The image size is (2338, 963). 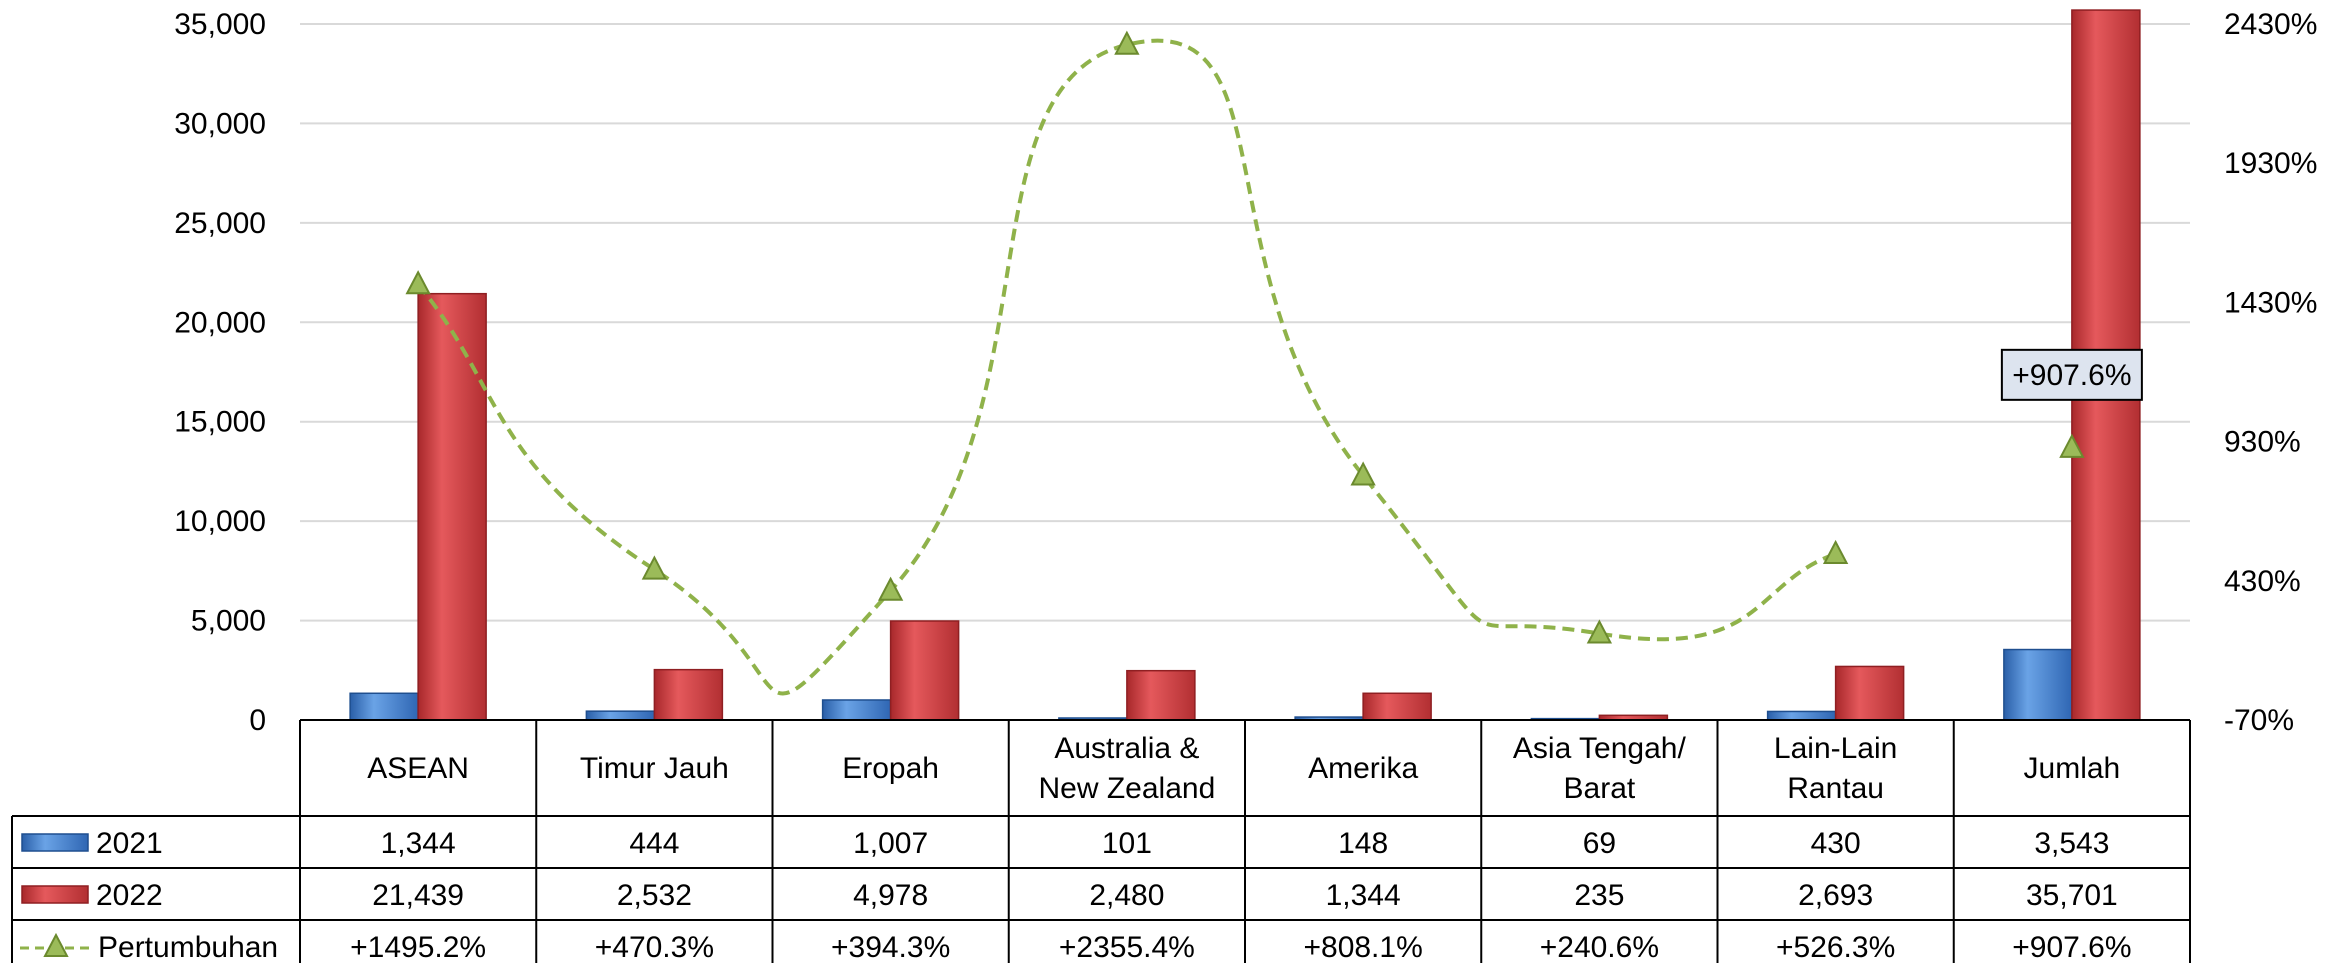 What do you see at coordinates (2262, 581) in the screenshot?
I see `y-right-tick-label: 430%` at bounding box center [2262, 581].